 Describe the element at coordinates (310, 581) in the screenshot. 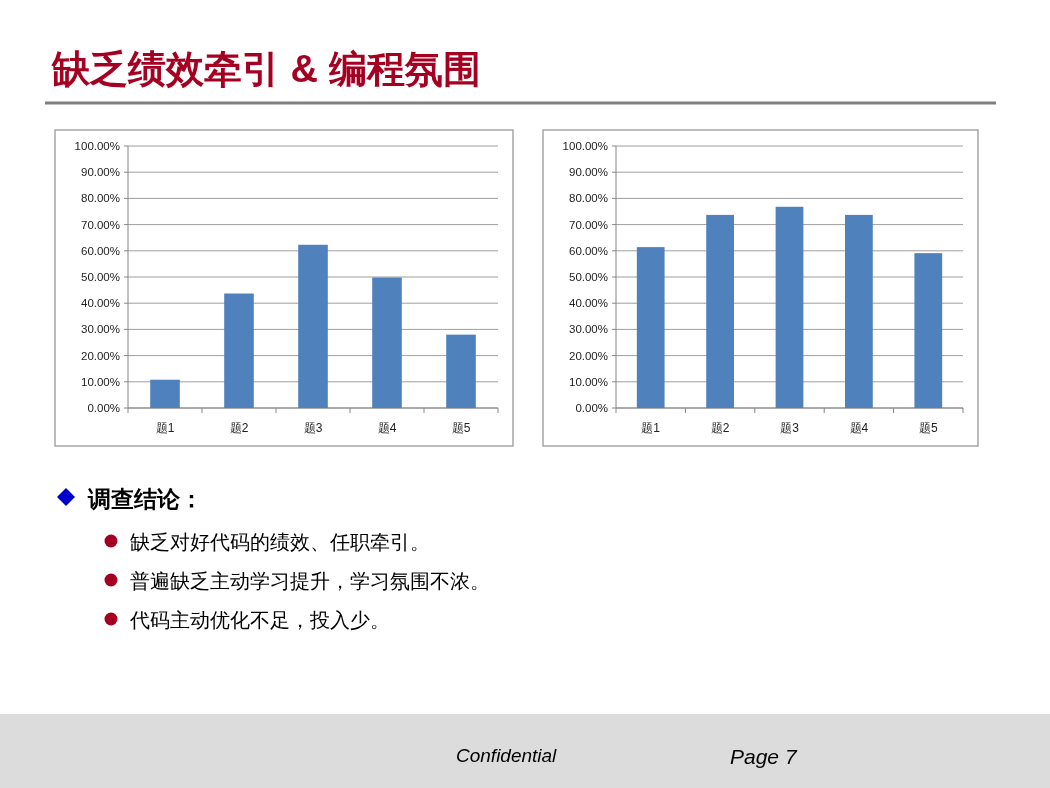

I see `text: 普遍缺乏主动学习提升，学习氛围不浓。` at that location.